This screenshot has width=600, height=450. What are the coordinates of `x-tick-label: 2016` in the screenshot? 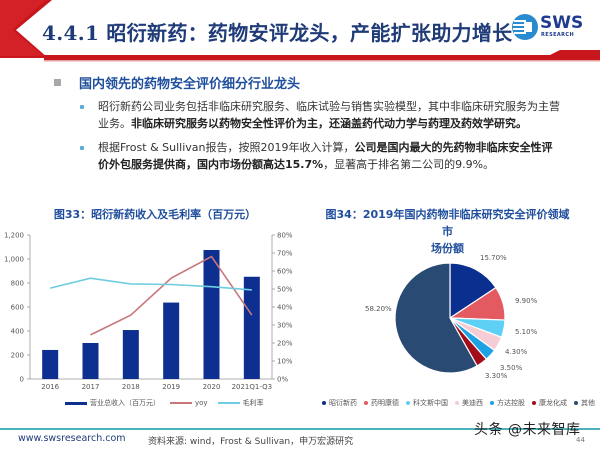 It's located at (50, 387).